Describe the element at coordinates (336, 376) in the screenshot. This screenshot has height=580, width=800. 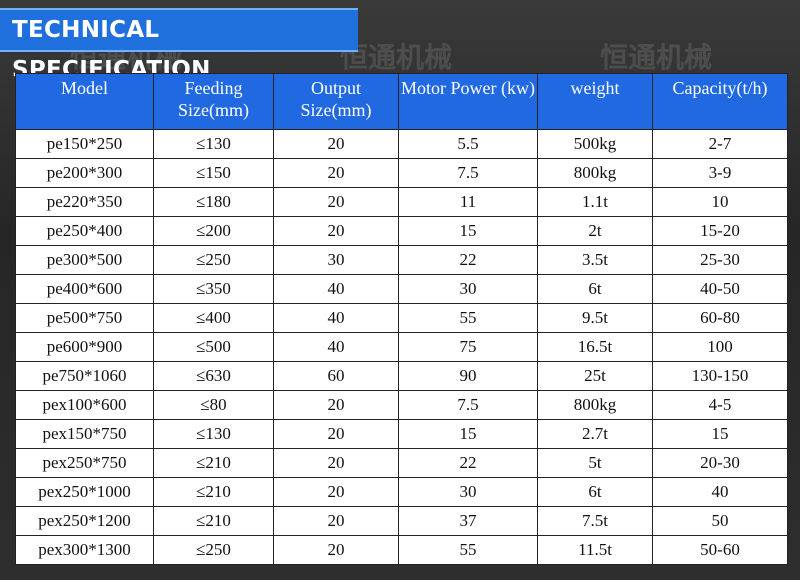
I see `table-cell: 60` at that location.